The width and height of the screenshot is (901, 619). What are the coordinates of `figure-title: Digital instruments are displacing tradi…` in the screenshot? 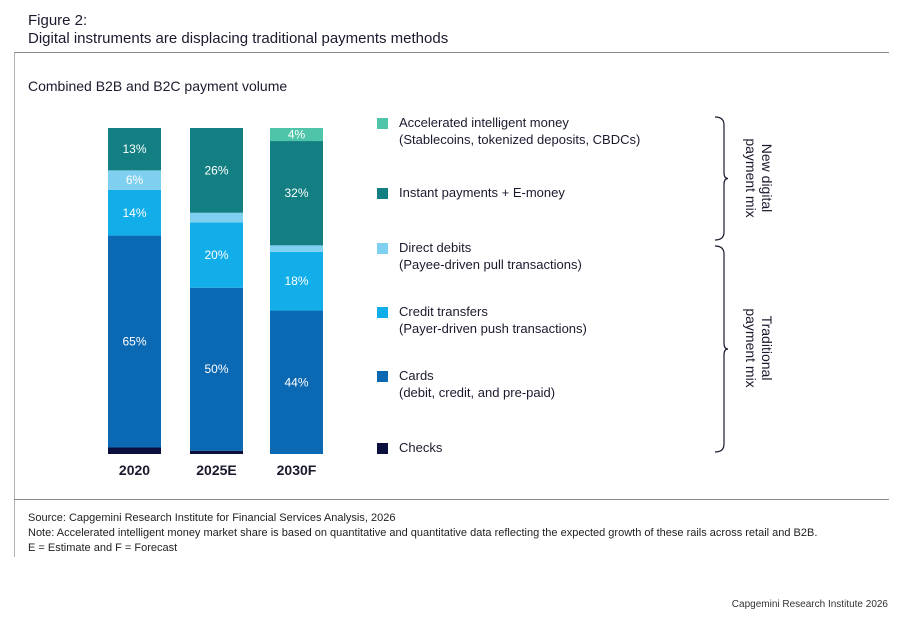 It's located at (238, 38).